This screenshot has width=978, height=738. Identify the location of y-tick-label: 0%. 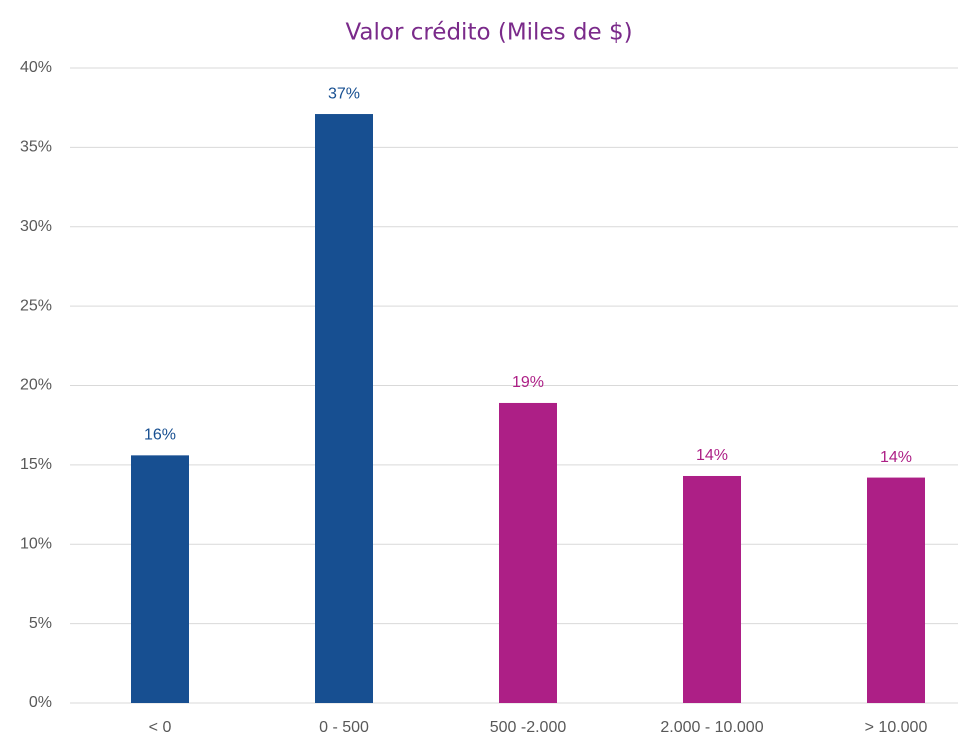
(40, 702).